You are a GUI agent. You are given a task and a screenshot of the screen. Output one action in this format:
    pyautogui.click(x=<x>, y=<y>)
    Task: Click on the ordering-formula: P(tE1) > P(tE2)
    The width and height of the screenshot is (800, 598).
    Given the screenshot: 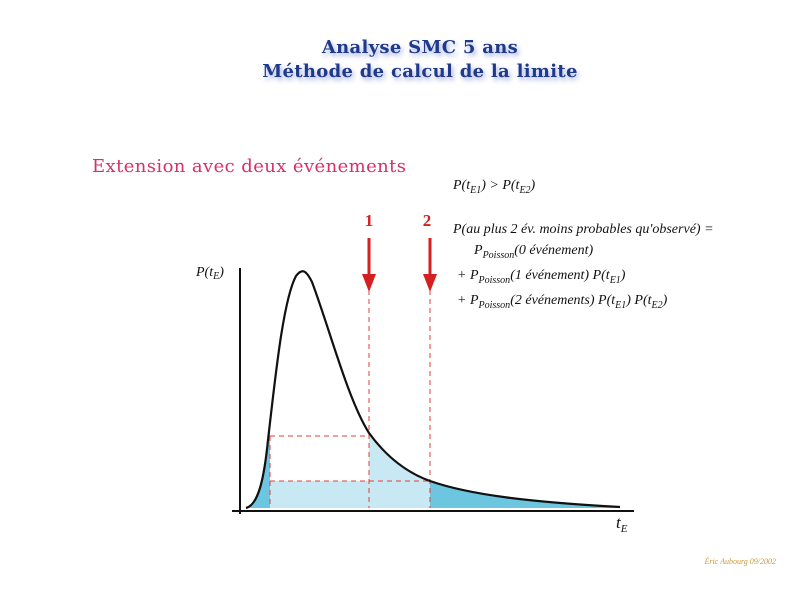 What is the action you would take?
    pyautogui.click(x=494, y=187)
    